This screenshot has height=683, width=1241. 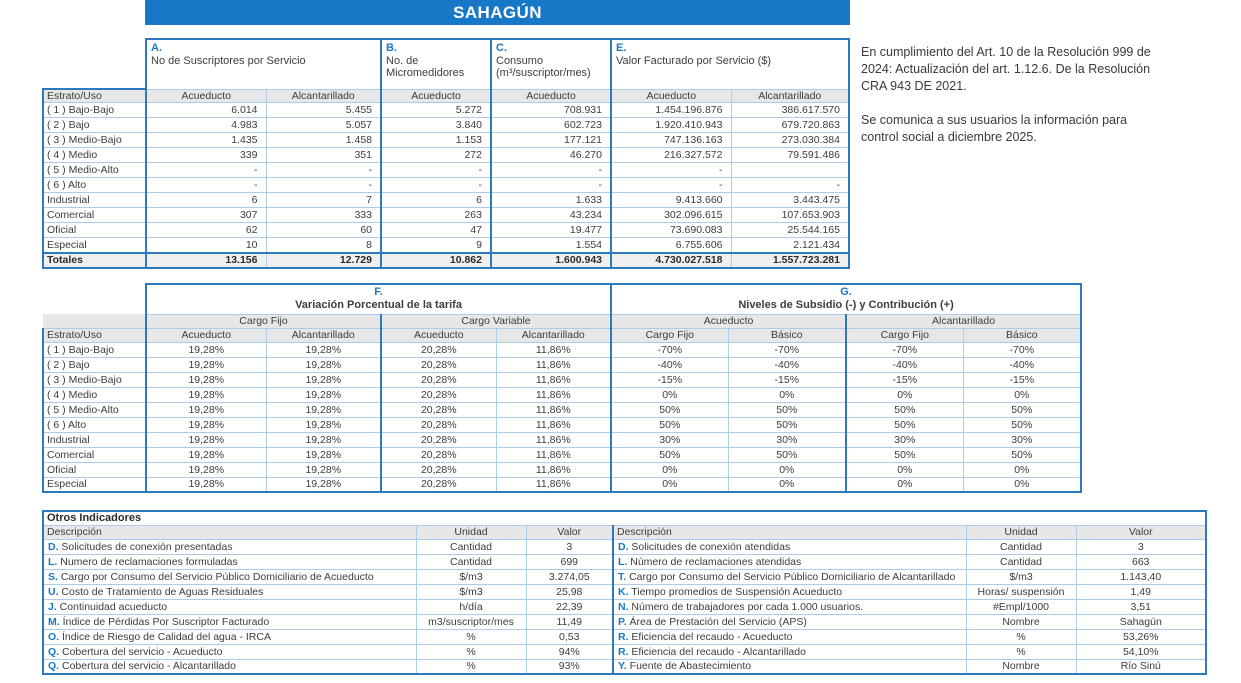 What do you see at coordinates (1022, 364) in the screenshot?
I see `value-cell: -40%` at bounding box center [1022, 364].